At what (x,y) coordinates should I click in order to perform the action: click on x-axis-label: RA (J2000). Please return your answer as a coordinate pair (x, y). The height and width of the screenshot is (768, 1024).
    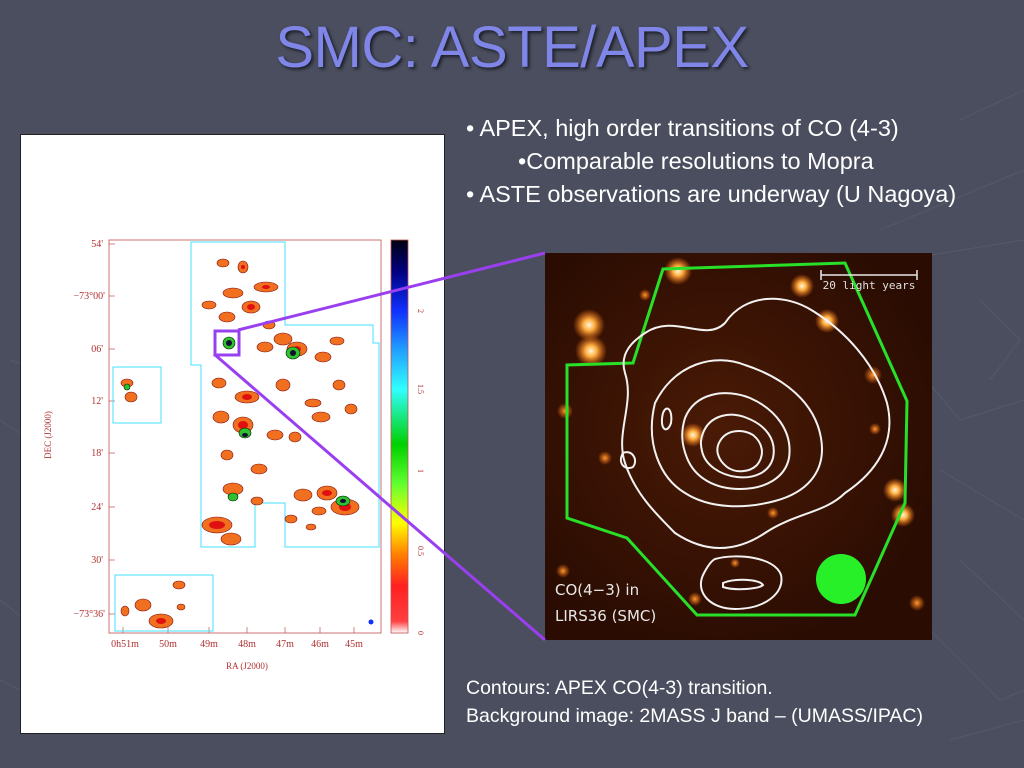
    Looking at the image, I should click on (247, 666).